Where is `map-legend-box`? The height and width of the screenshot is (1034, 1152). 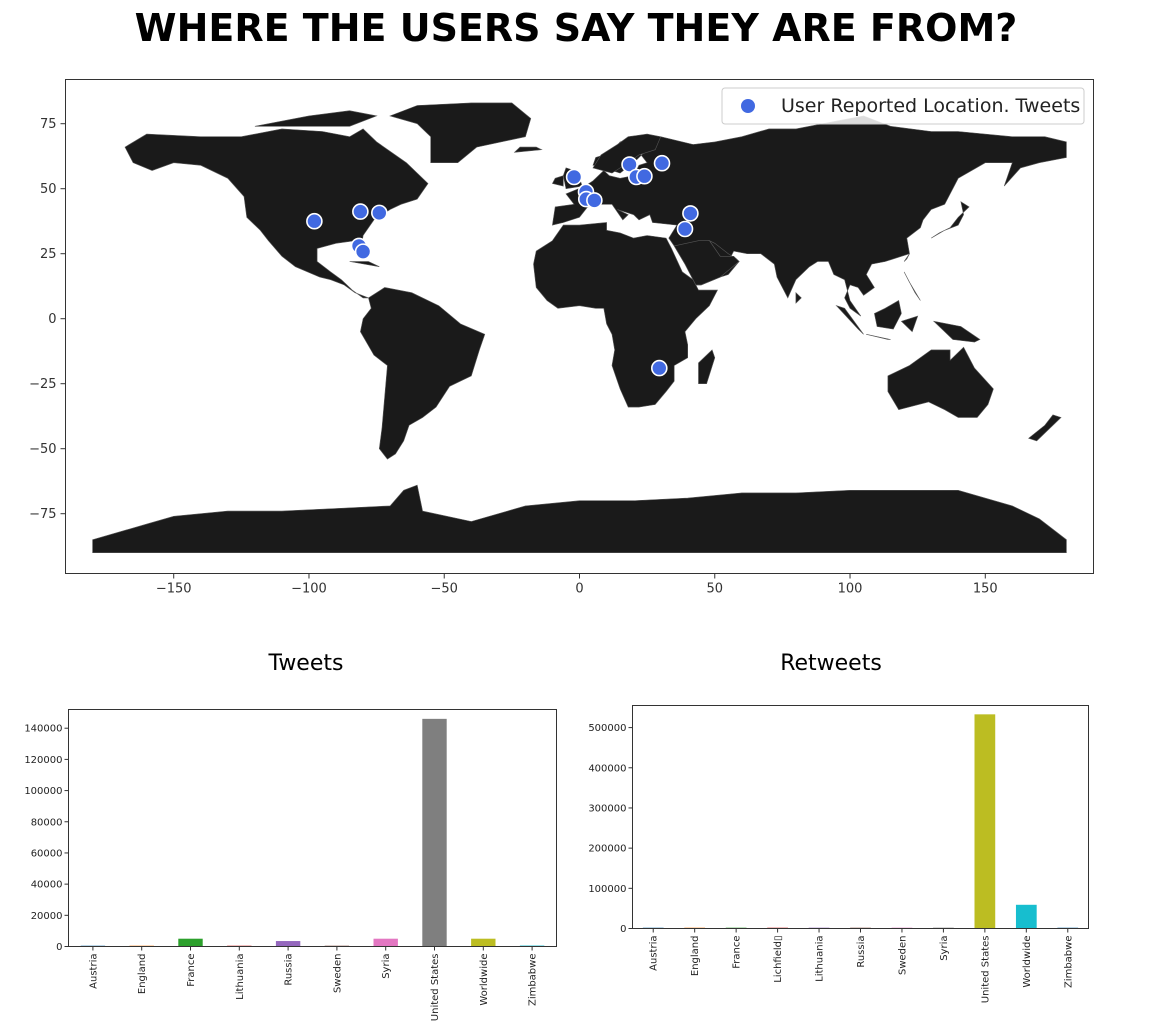
map-legend-box is located at coordinates (903, 106).